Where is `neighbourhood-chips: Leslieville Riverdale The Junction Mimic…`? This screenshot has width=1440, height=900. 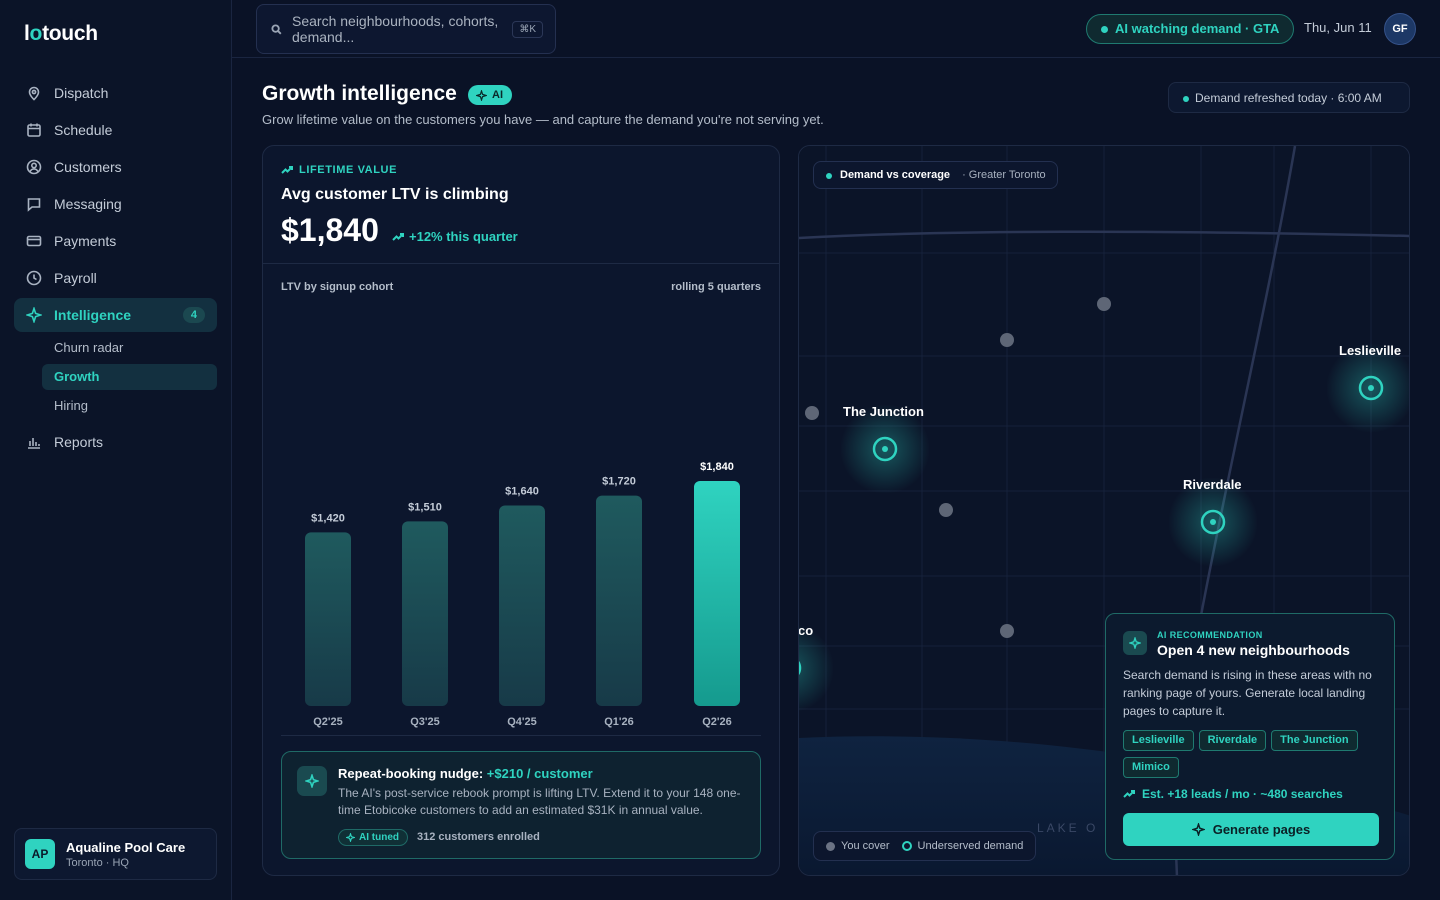
neighbourhood-chips: Leslieville Riverdale The Junction Mimic… is located at coordinates (1254, 757).